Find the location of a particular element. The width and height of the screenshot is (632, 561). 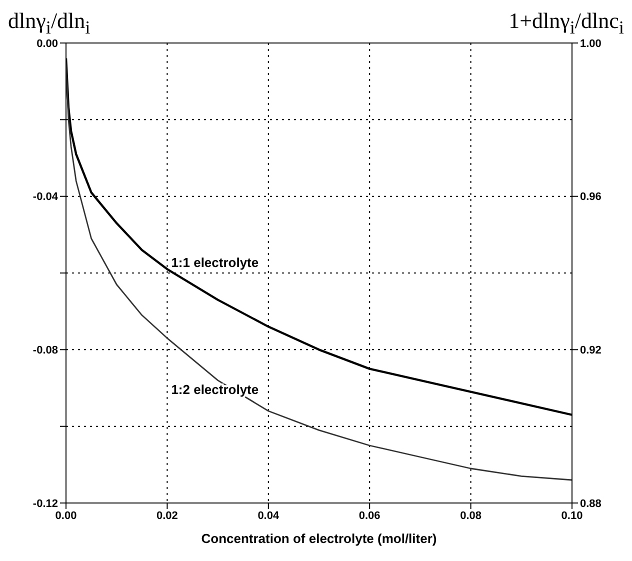

x-tick-label: 0.00 is located at coordinates (66, 516).